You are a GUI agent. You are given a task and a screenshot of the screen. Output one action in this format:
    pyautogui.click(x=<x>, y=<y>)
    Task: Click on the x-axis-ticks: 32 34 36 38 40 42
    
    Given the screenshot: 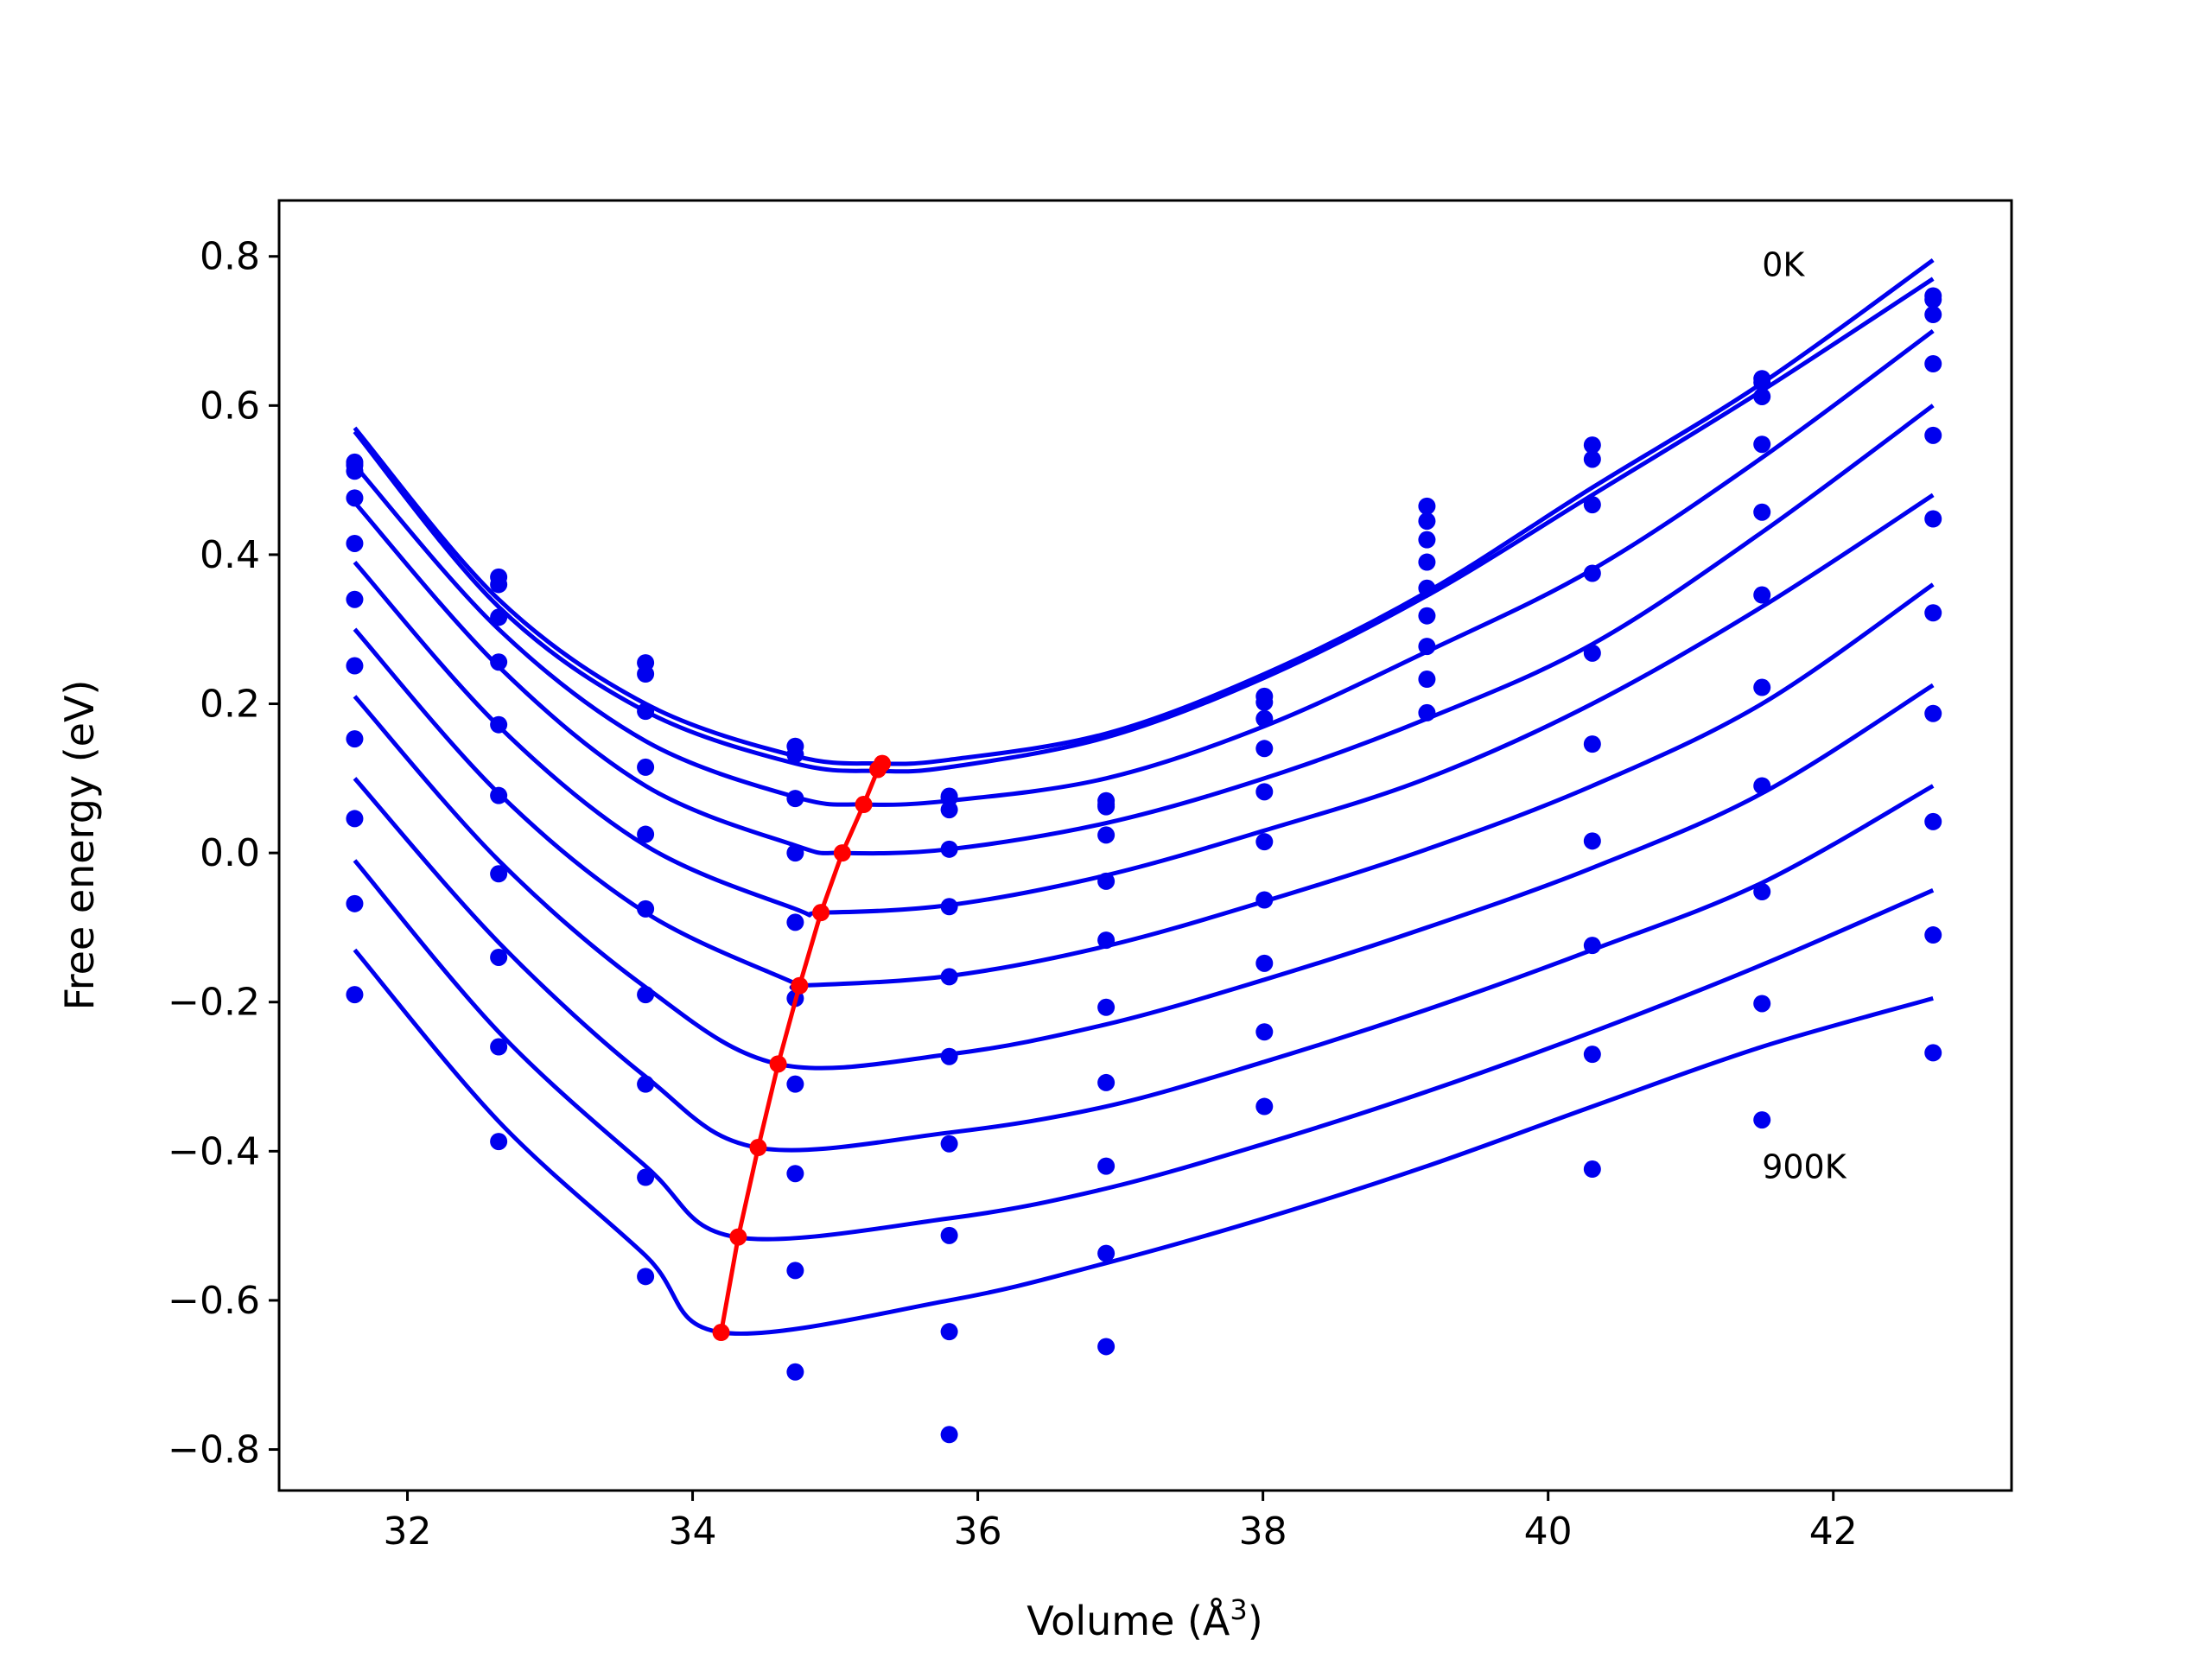 What is the action you would take?
    pyautogui.click(x=1121, y=1522)
    